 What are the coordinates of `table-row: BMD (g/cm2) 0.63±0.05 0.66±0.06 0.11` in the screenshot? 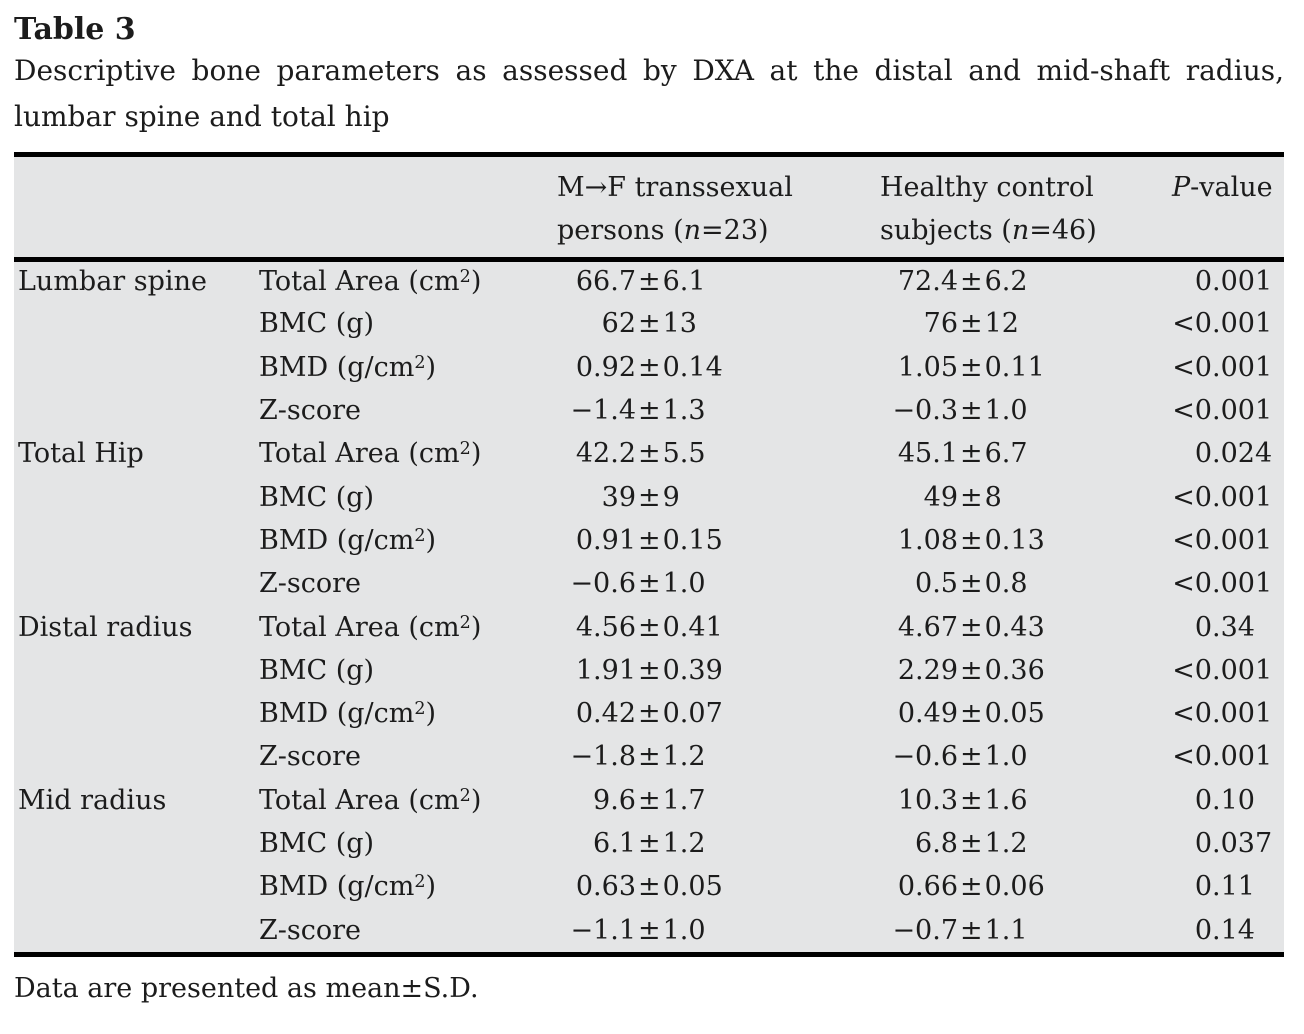 It's located at (649, 886).